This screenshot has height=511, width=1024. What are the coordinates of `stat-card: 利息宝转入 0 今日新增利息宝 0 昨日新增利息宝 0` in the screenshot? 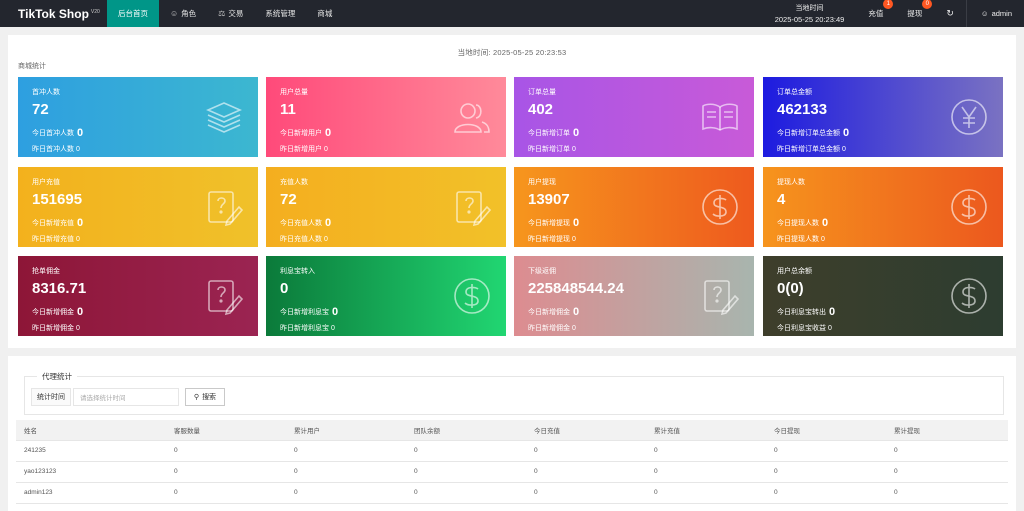 It's located at (386, 296).